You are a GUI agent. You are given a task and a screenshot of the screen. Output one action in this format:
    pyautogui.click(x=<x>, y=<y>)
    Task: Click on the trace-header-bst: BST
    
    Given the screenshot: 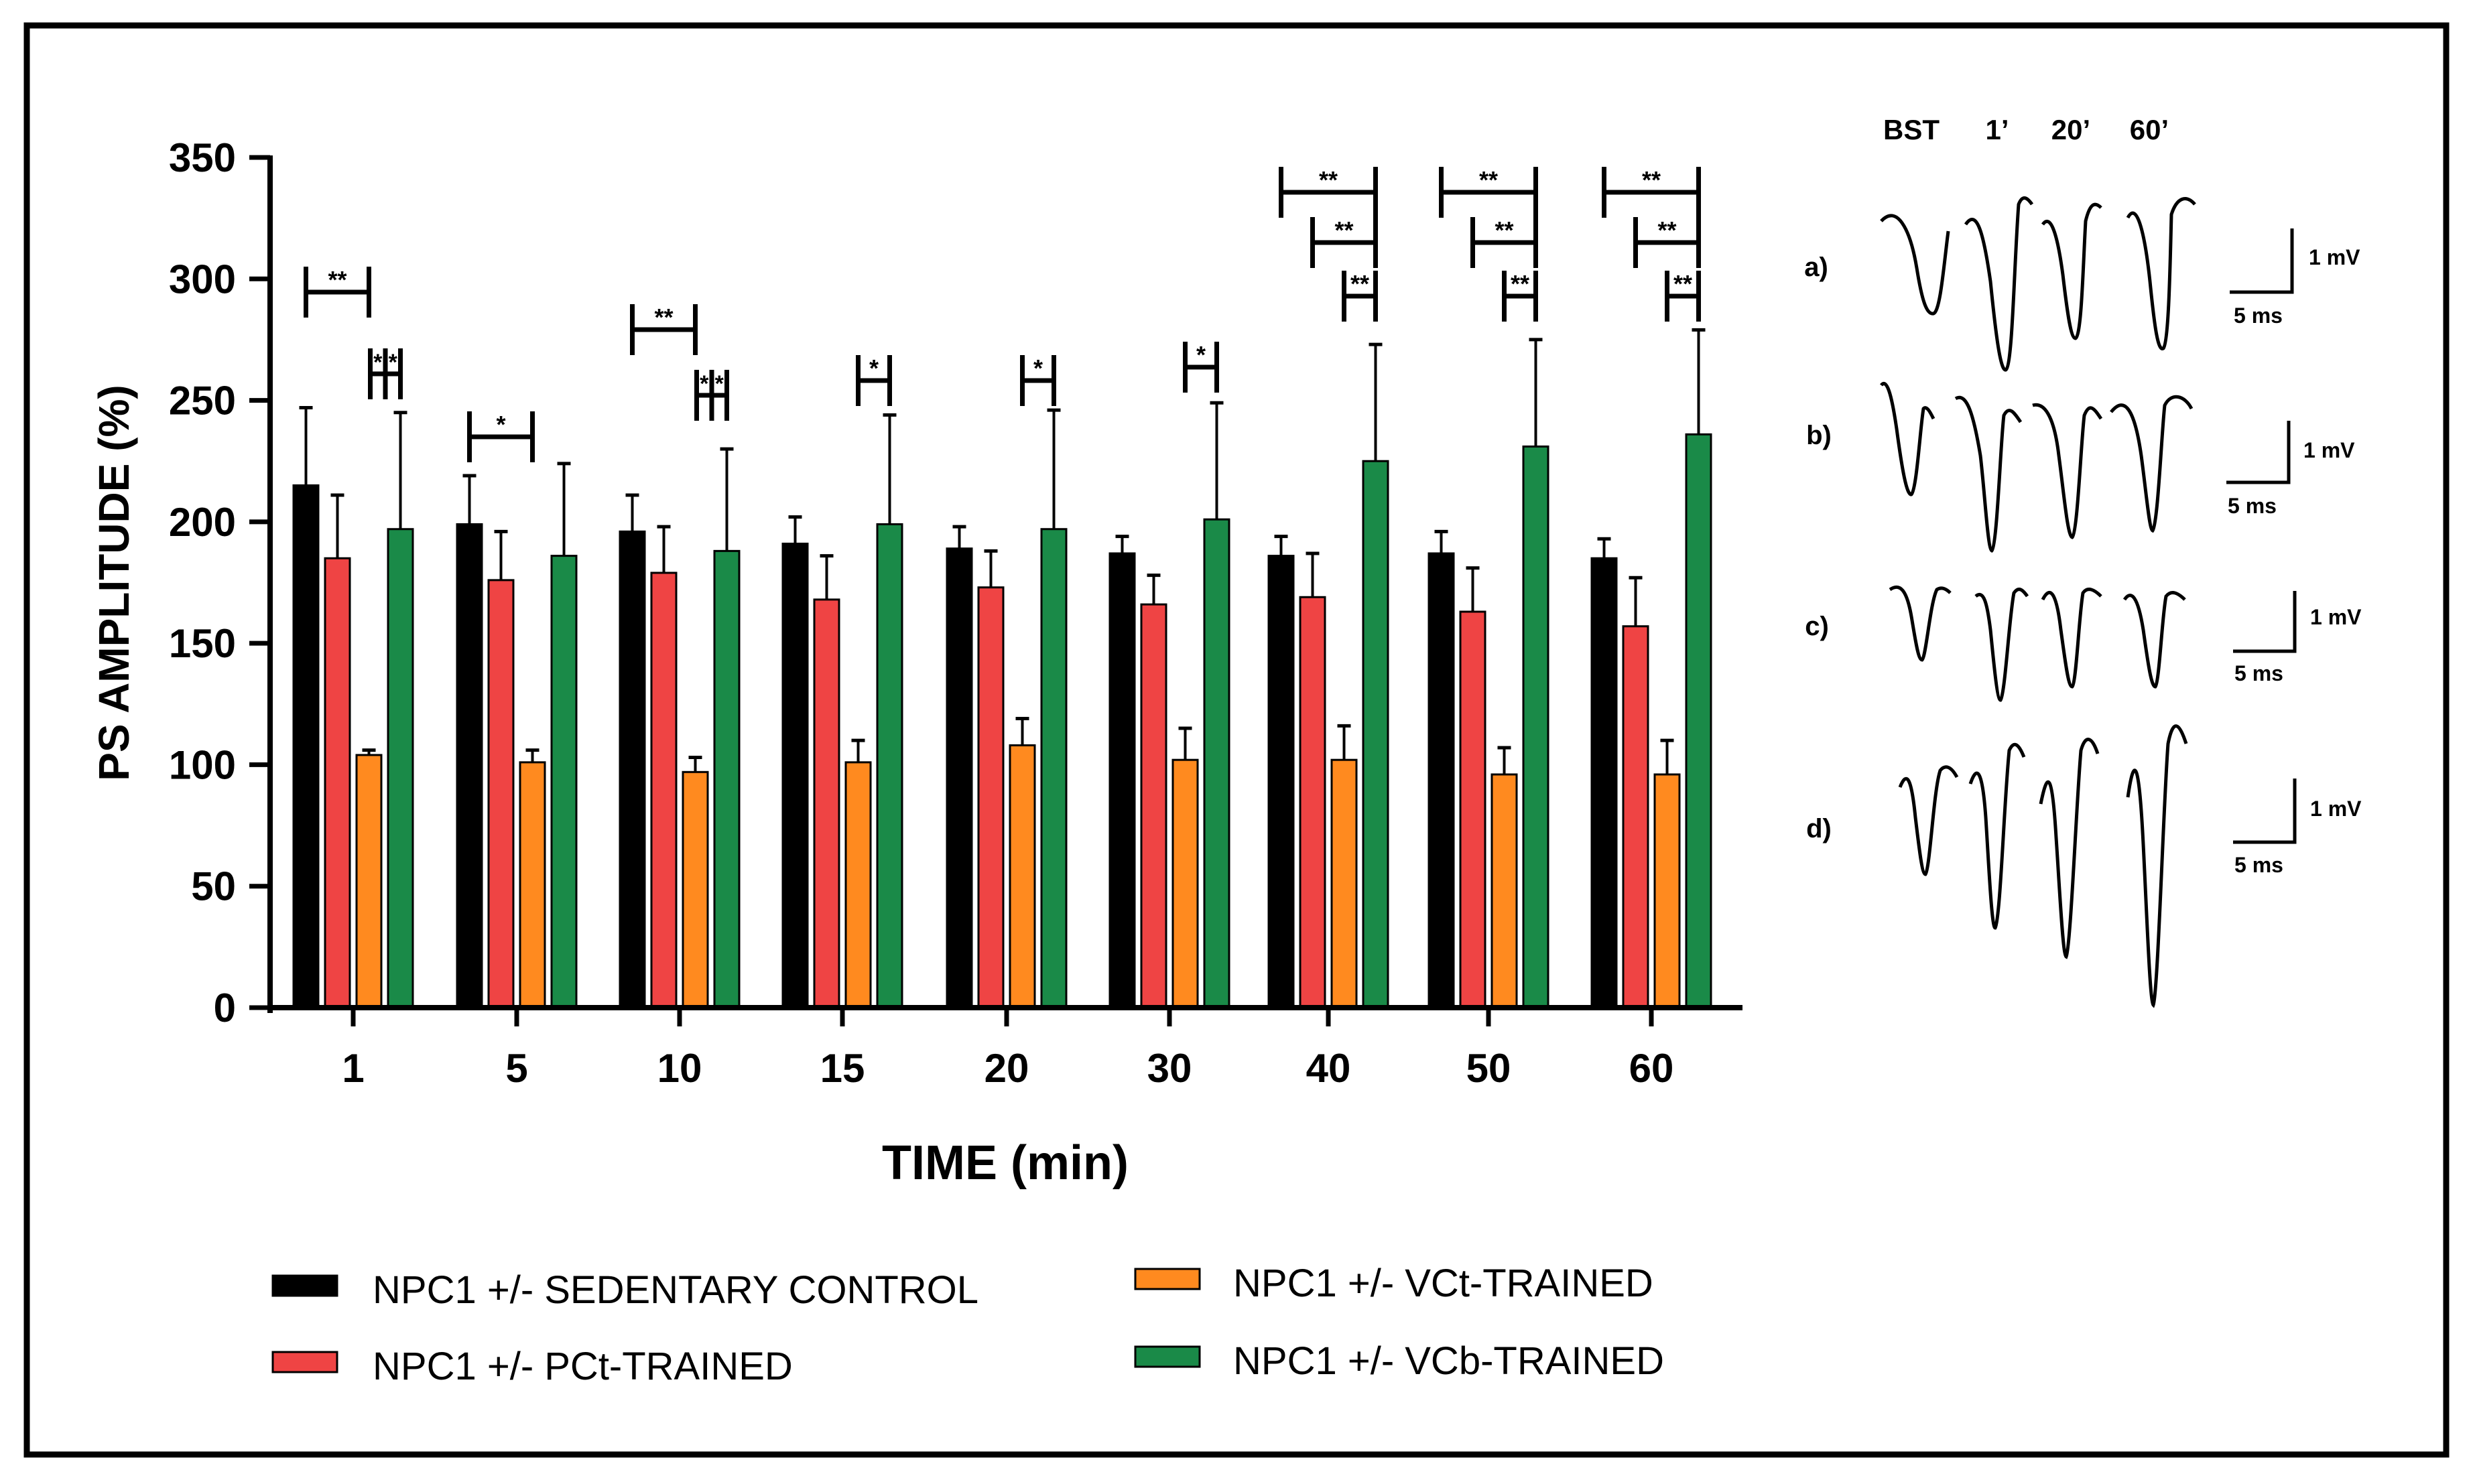 What is the action you would take?
    pyautogui.click(x=1911, y=129)
    